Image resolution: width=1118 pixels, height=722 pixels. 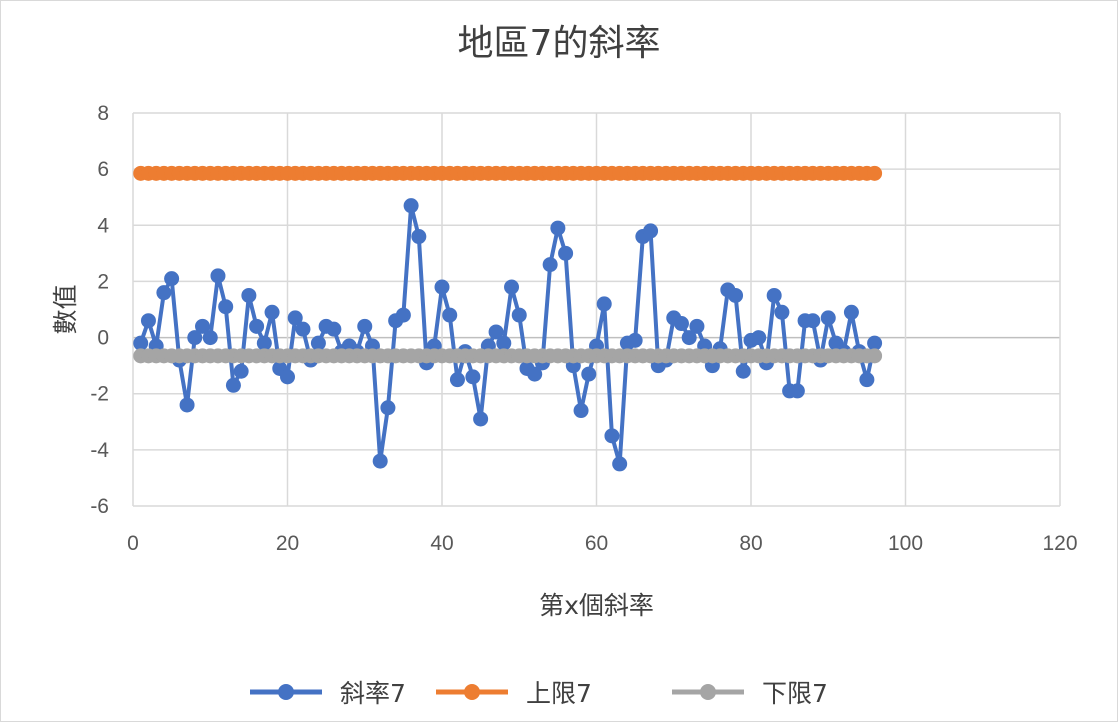 What do you see at coordinates (133, 543) in the screenshot?
I see `x-tick-label: 0` at bounding box center [133, 543].